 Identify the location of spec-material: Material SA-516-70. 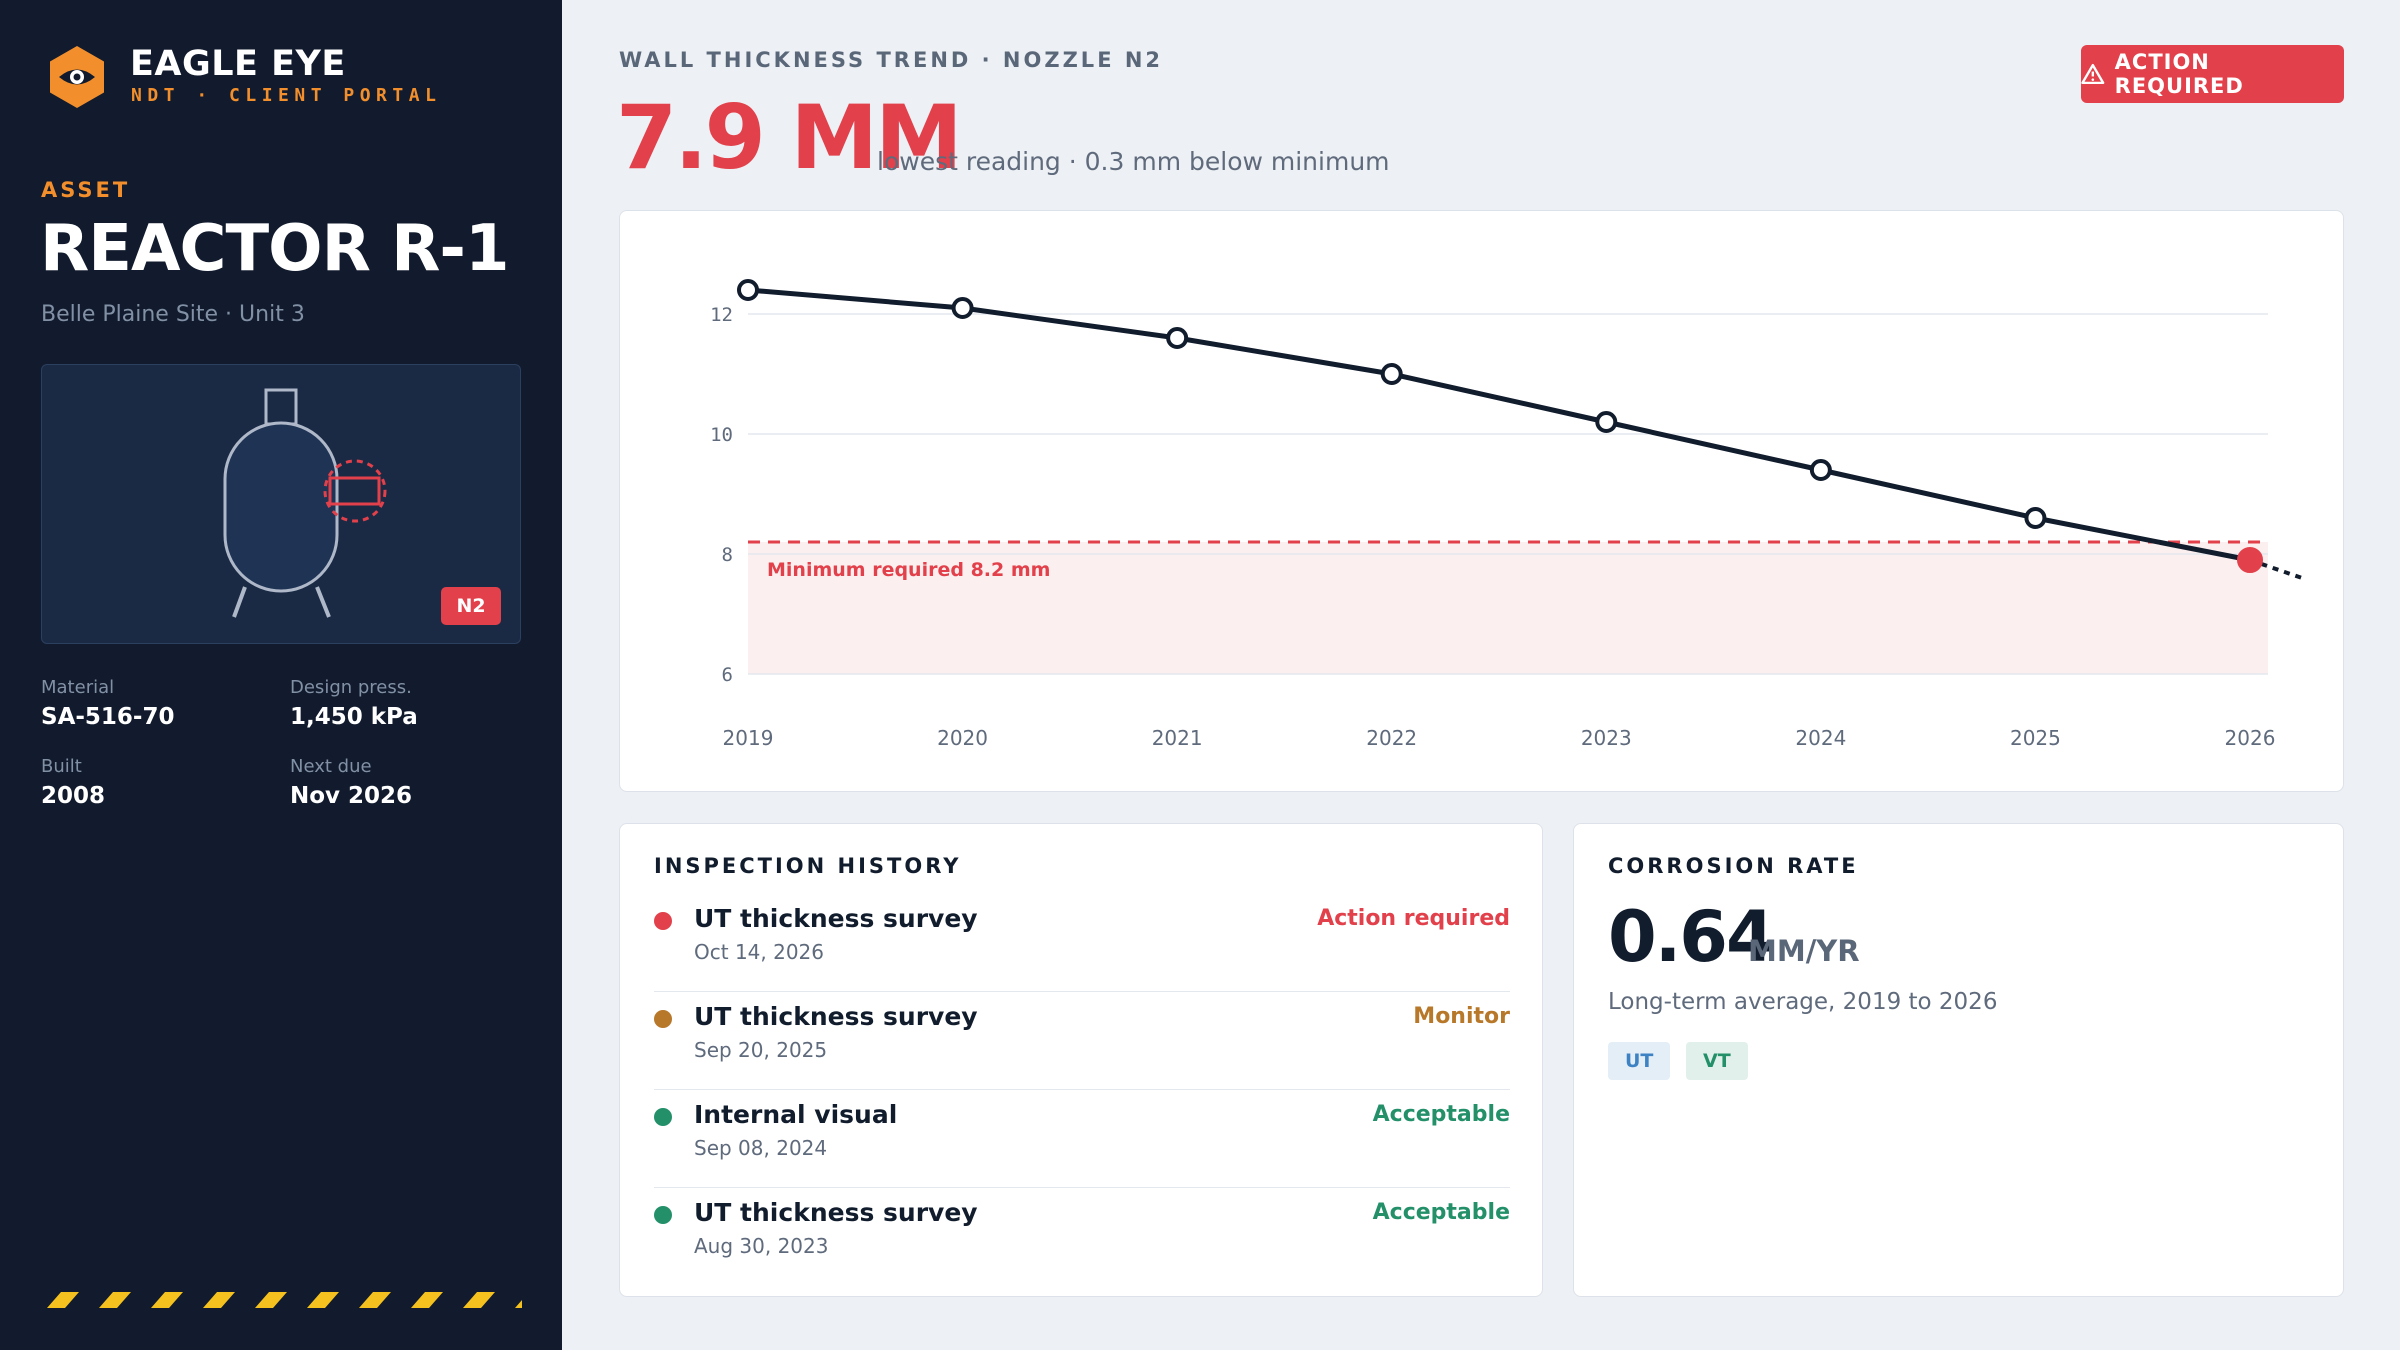
(107, 703).